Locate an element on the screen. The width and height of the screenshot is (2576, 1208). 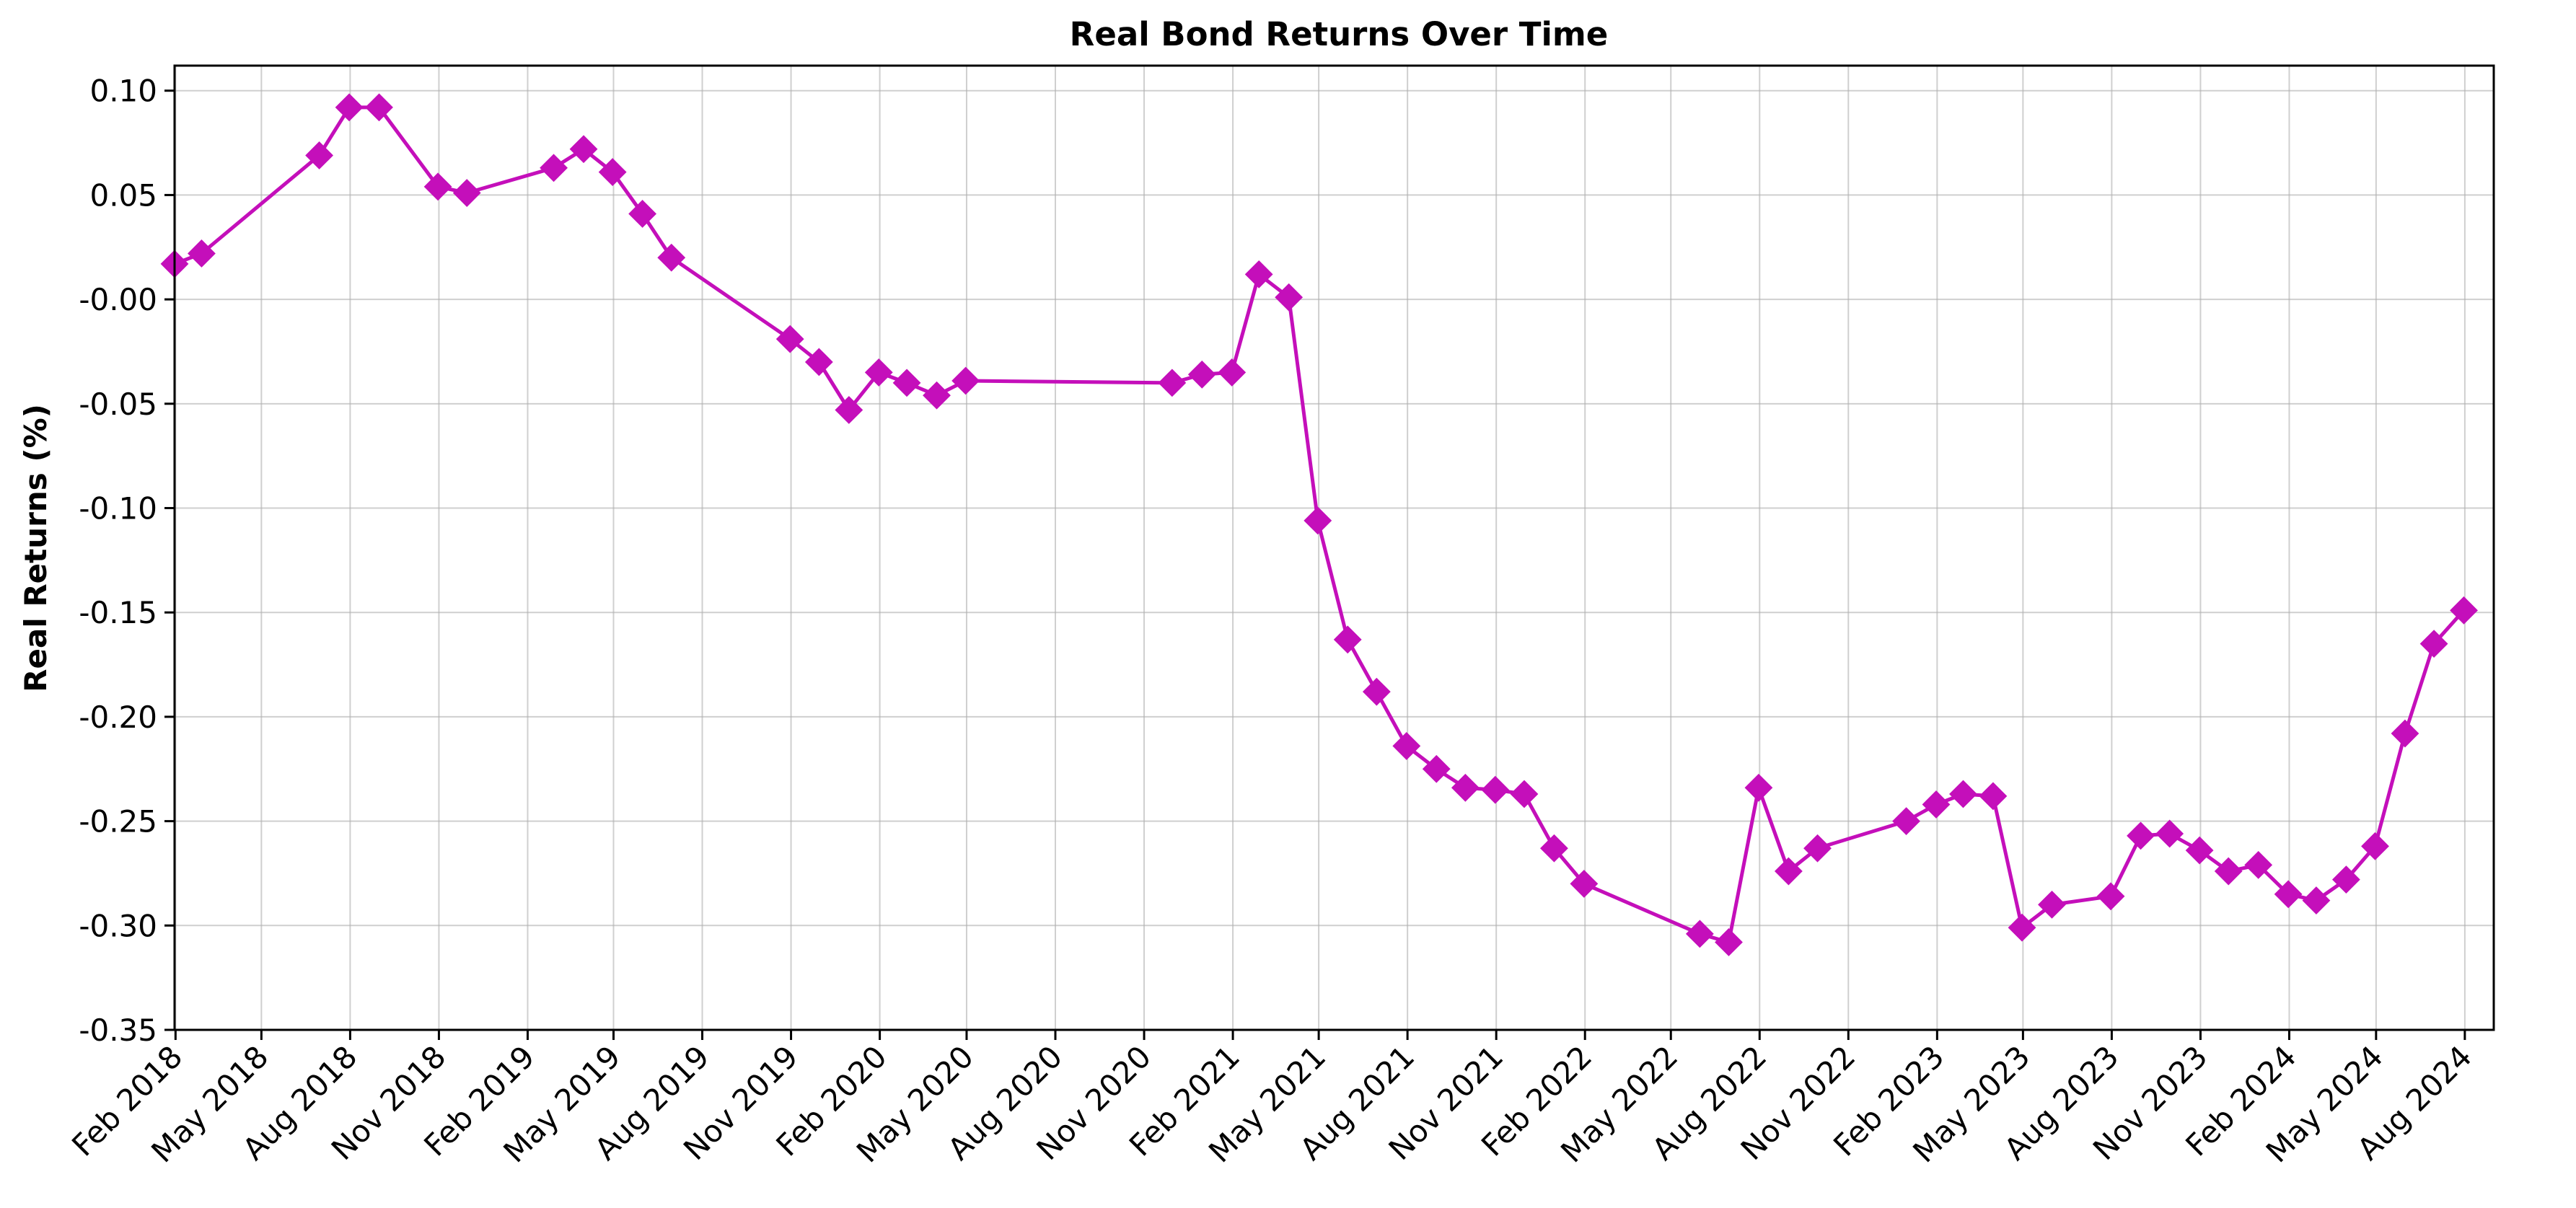
y-tick-label: -0.00 is located at coordinates (118, 299).